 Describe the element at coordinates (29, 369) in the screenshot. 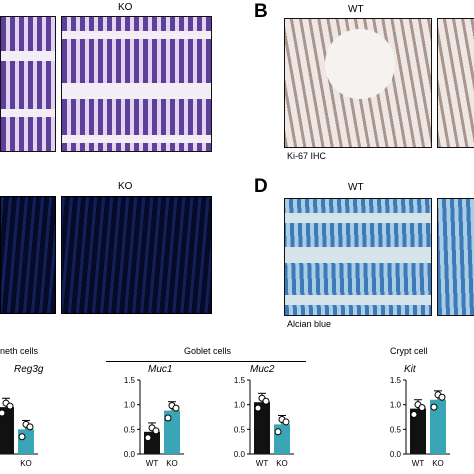

I see `chart-title-0: Reg3g` at that location.